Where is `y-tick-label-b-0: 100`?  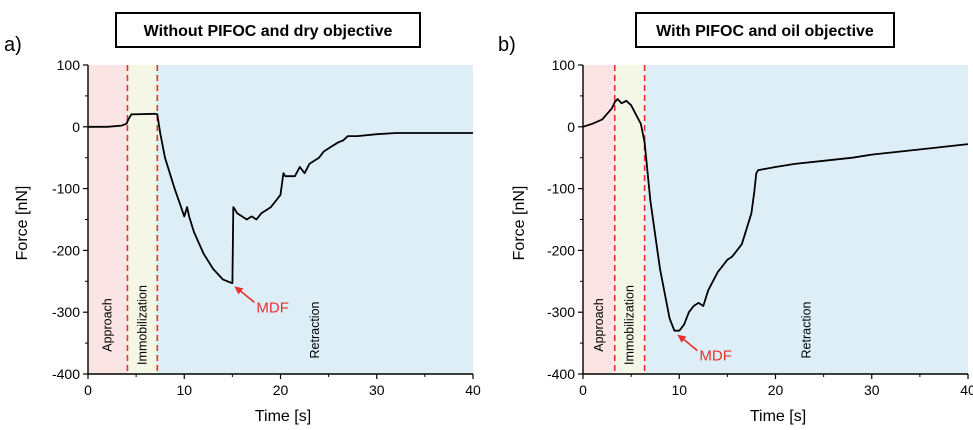
y-tick-label-b-0: 100 is located at coordinates (564, 65).